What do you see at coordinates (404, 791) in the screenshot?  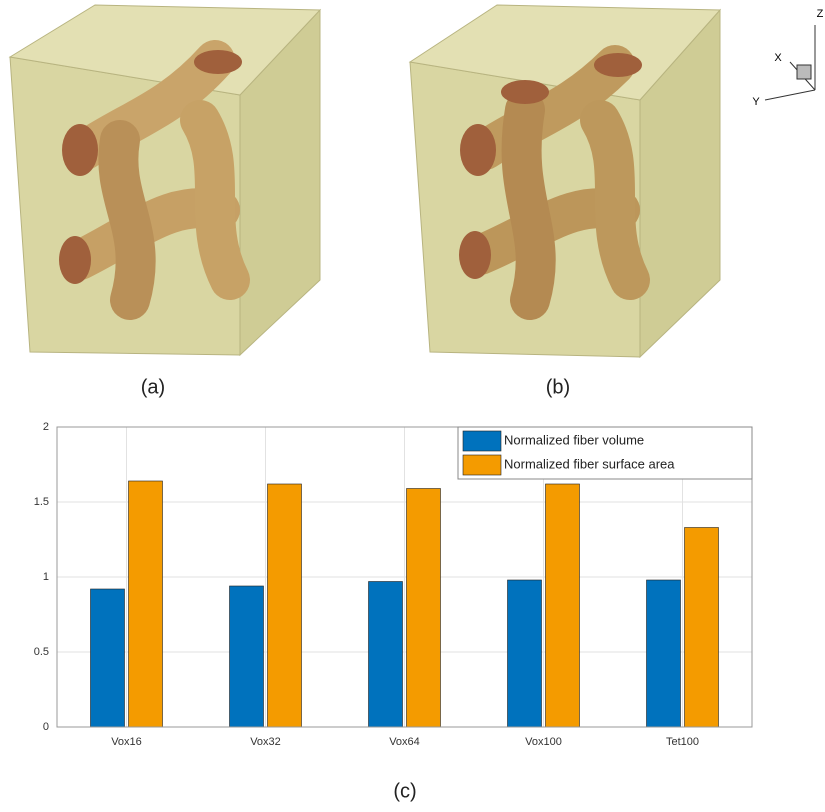 I see `panel-label: (c)` at bounding box center [404, 791].